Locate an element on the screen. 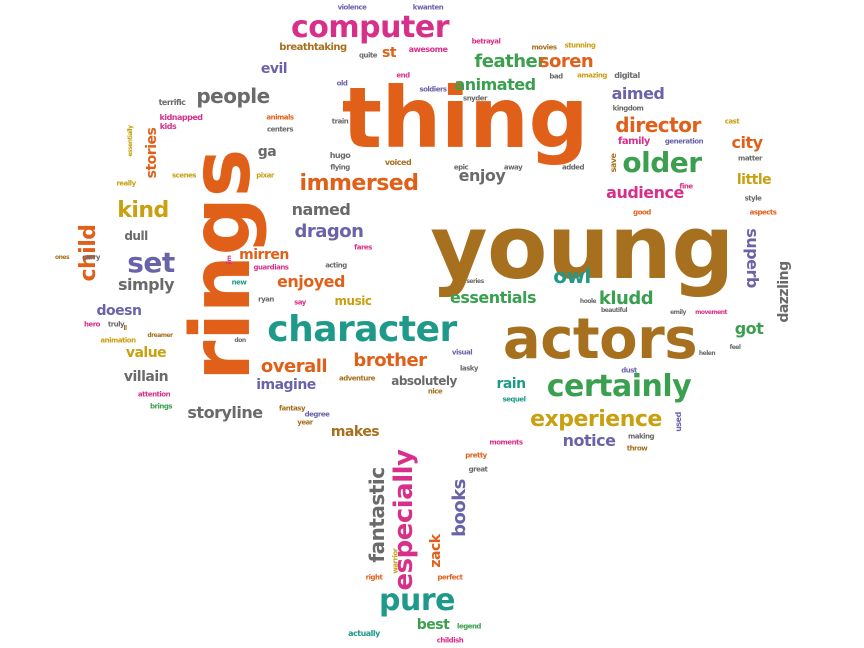  cloud-word: kids is located at coordinates (168, 126).